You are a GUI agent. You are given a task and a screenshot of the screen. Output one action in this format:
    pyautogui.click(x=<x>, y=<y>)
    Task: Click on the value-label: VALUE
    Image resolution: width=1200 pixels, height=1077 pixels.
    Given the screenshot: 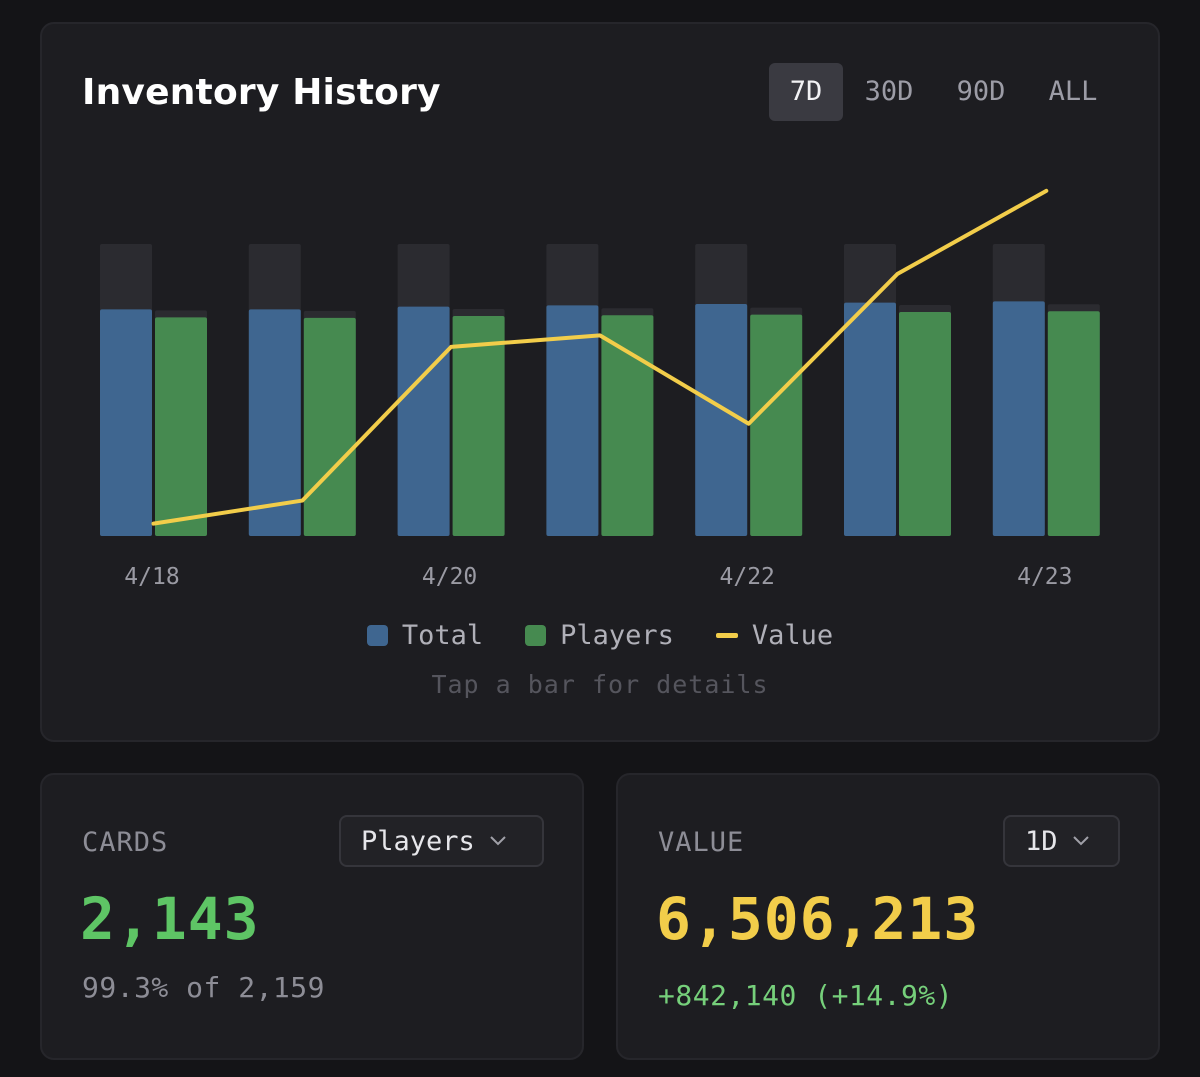 What is the action you would take?
    pyautogui.click(x=701, y=842)
    